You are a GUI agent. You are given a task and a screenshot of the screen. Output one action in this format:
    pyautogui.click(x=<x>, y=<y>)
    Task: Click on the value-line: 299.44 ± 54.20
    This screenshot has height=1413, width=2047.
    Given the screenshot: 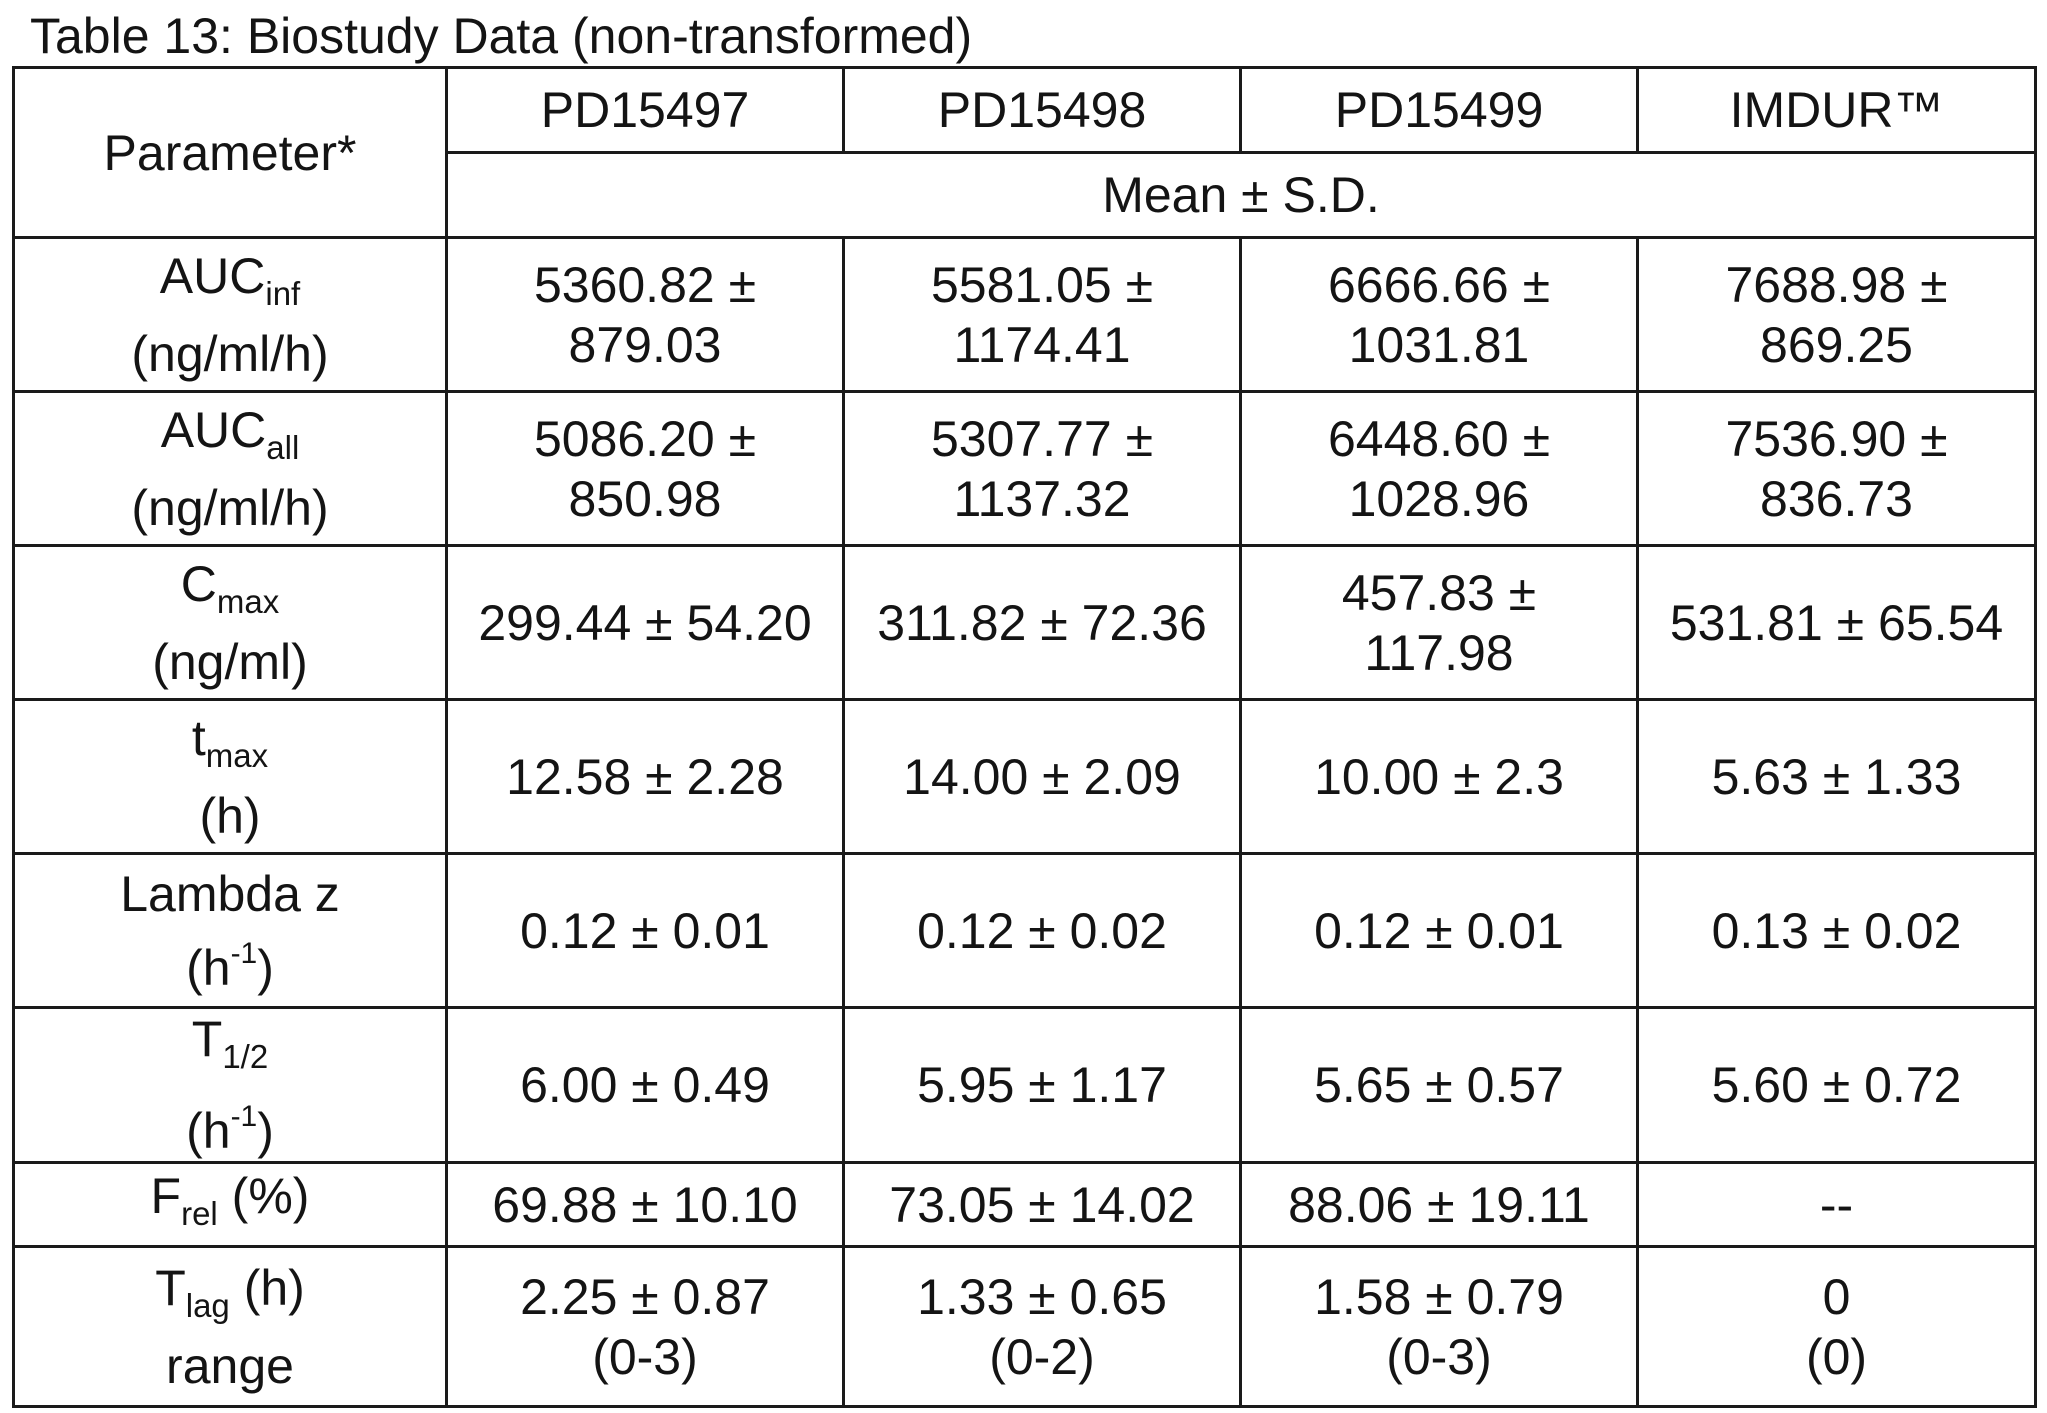 What is the action you would take?
    pyautogui.click(x=645, y=622)
    